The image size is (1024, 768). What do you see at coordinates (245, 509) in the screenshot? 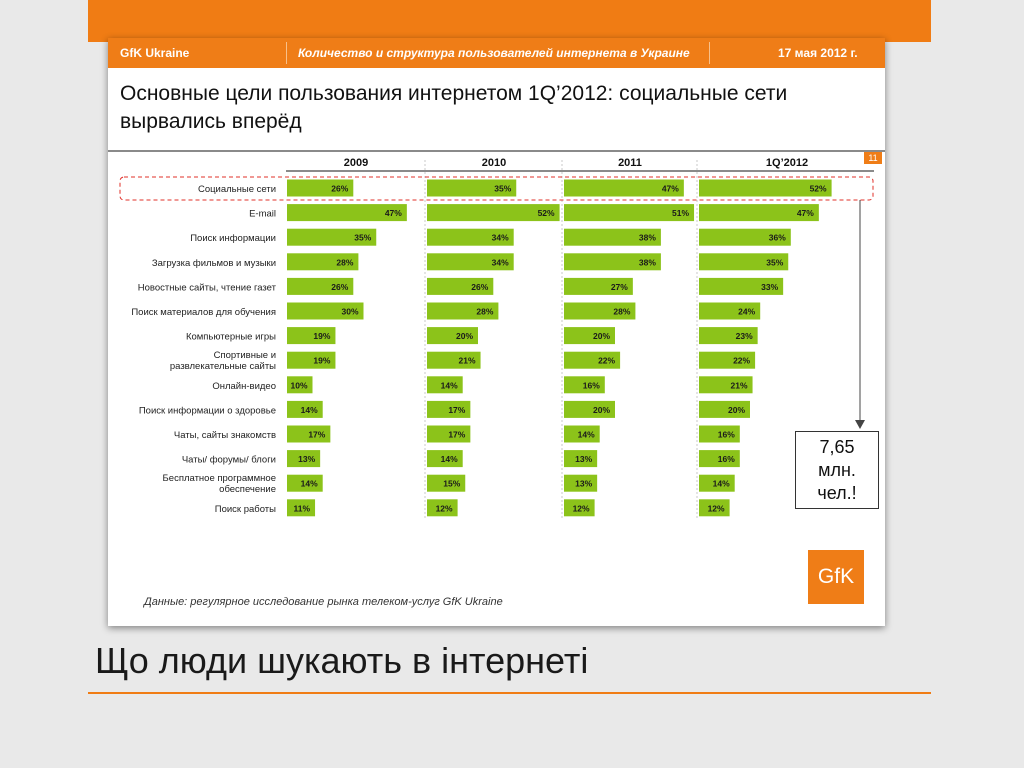
I see `category-label: Поиск работы` at bounding box center [245, 509].